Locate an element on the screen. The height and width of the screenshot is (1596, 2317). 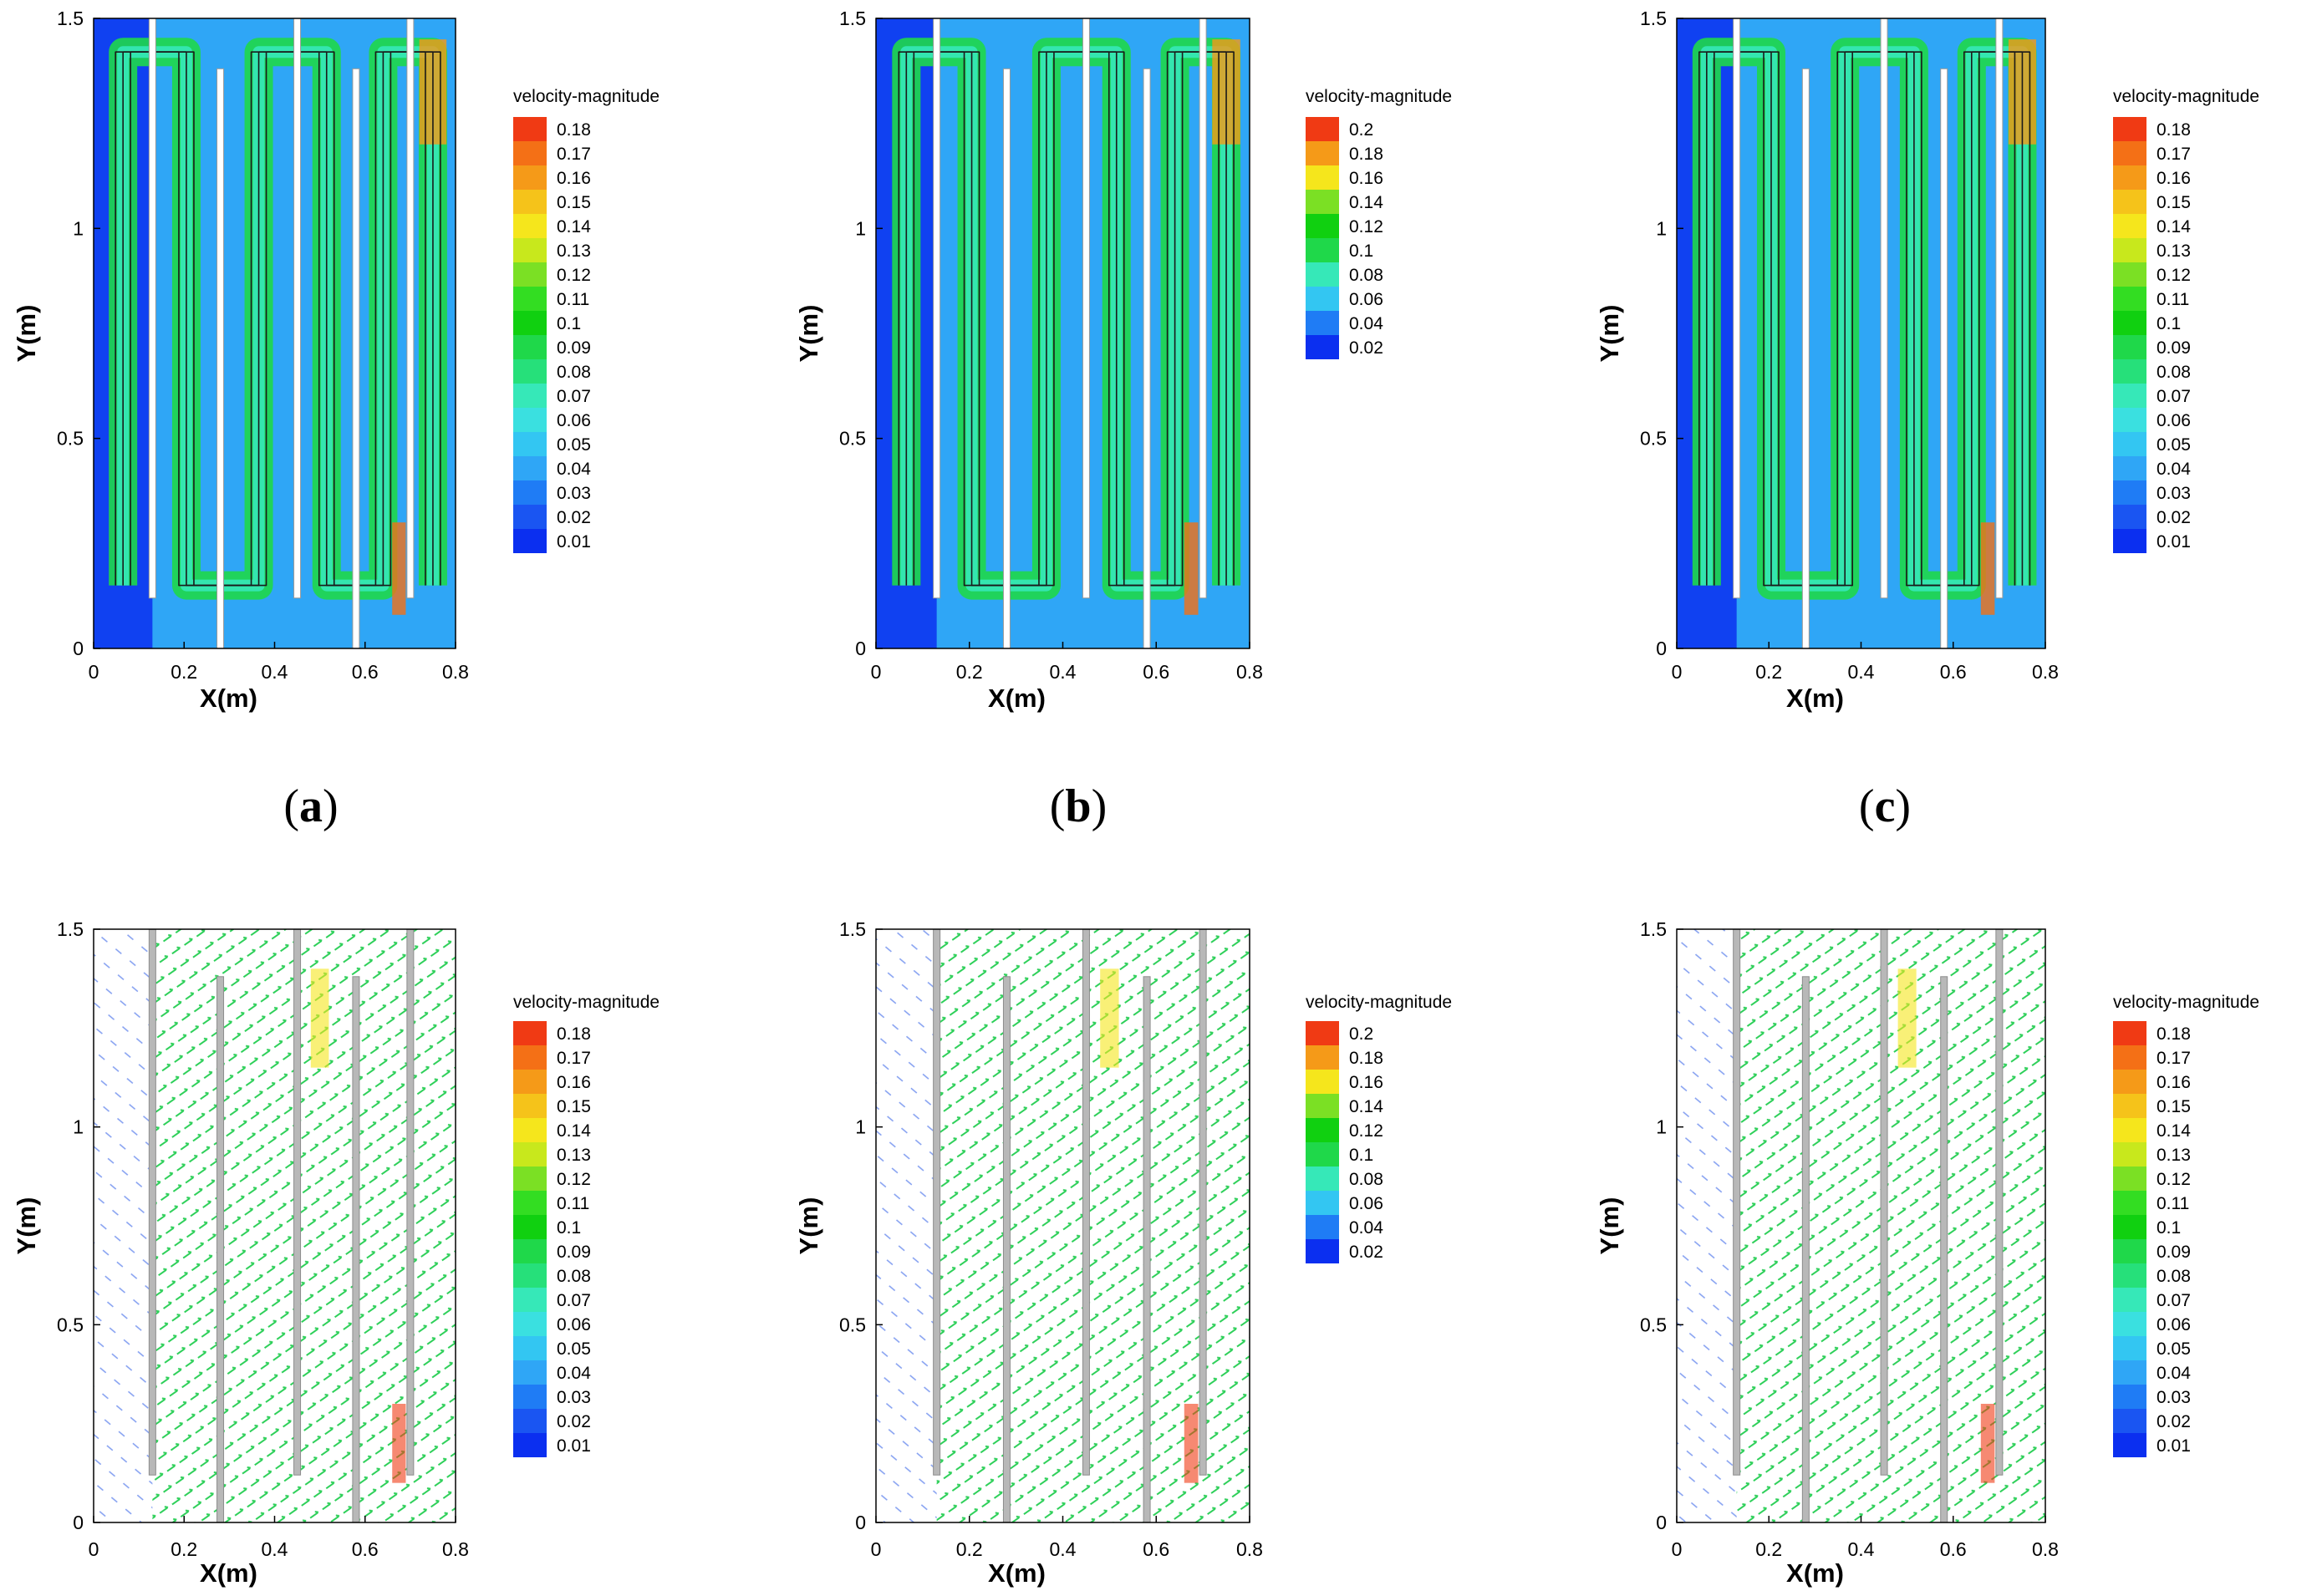
axes-b: 0 0.2 0.4 0.6 0.8 0 0.5 1 1.5 X(m) Y(m) is located at coordinates (1028, 360).